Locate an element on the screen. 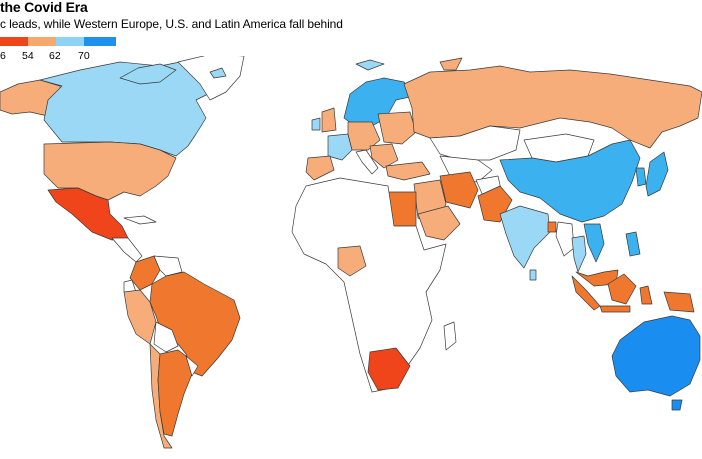 The height and width of the screenshot is (459, 702). region-vietnam is located at coordinates (594, 243).